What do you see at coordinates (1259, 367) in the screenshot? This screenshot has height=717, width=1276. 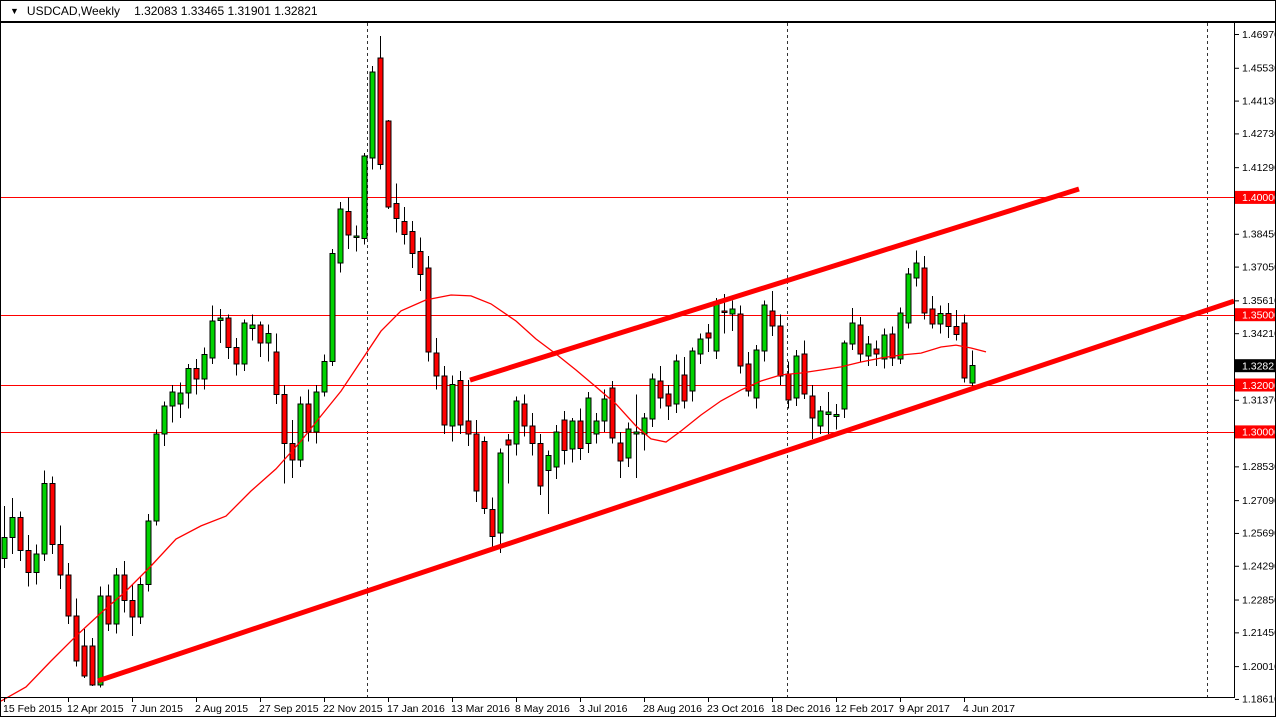 I see `current-price-badge: 1.32821` at bounding box center [1259, 367].